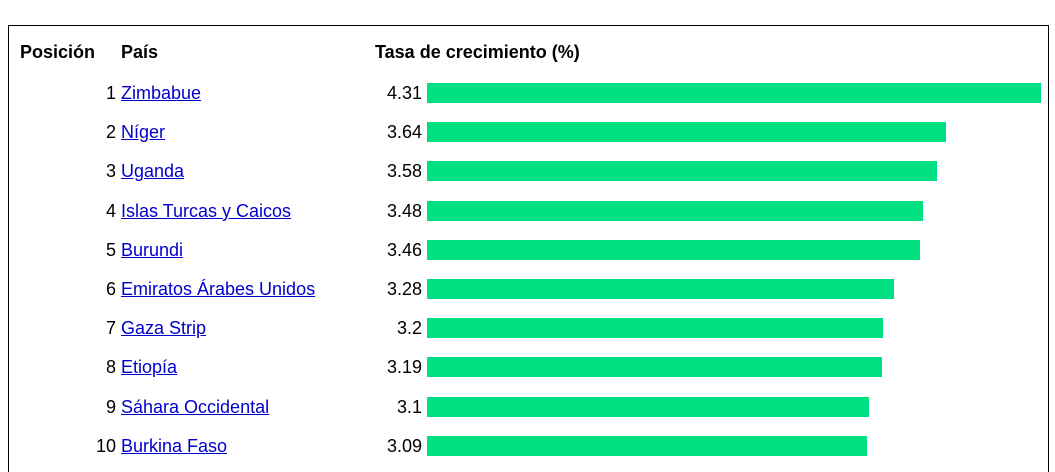 This screenshot has height=472, width=1055. I want to click on header: Posición, so click(58, 52).